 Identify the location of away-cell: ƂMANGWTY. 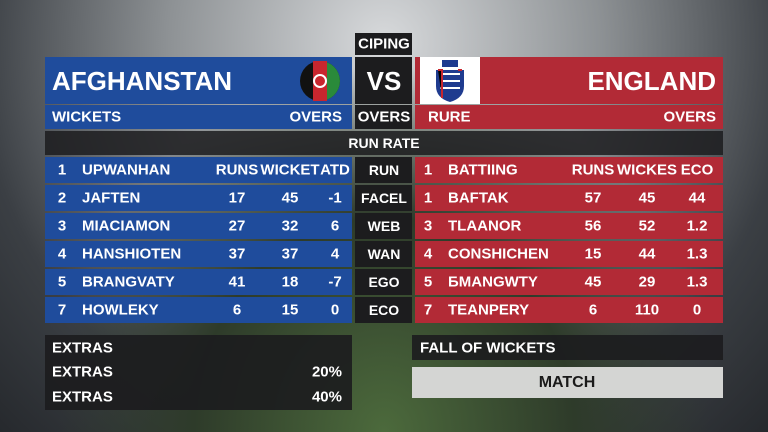
(493, 282).